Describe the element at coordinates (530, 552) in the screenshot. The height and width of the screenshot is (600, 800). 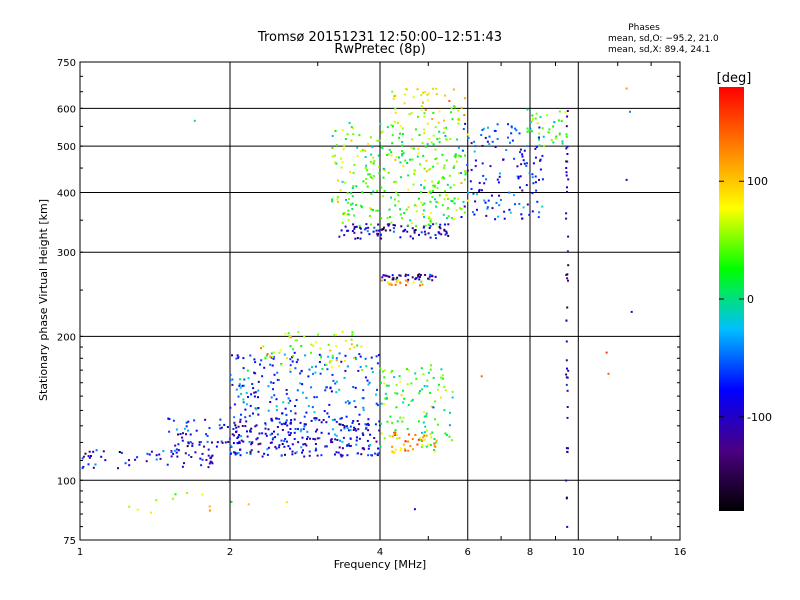
I see `x-tick-label: 8` at that location.